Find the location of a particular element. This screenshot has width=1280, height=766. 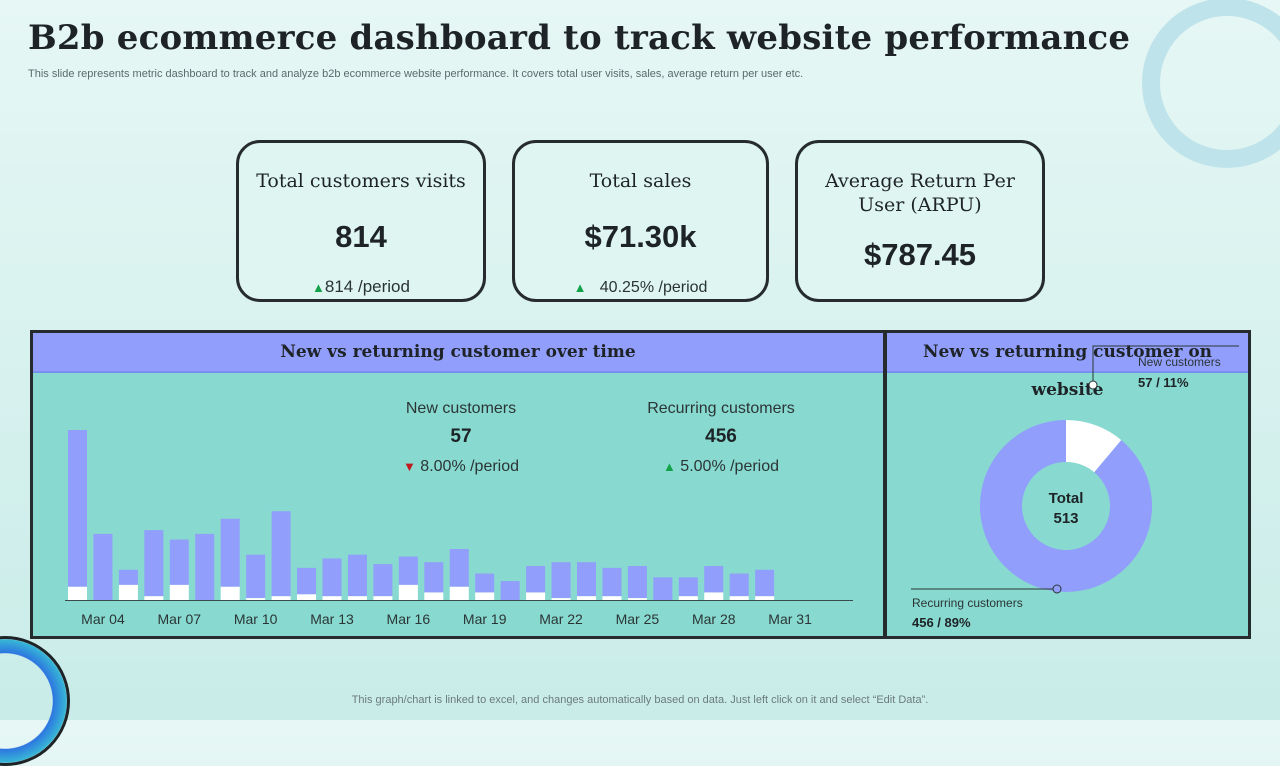

kpi-visits-label: Total customers visits is located at coordinates (361, 181).